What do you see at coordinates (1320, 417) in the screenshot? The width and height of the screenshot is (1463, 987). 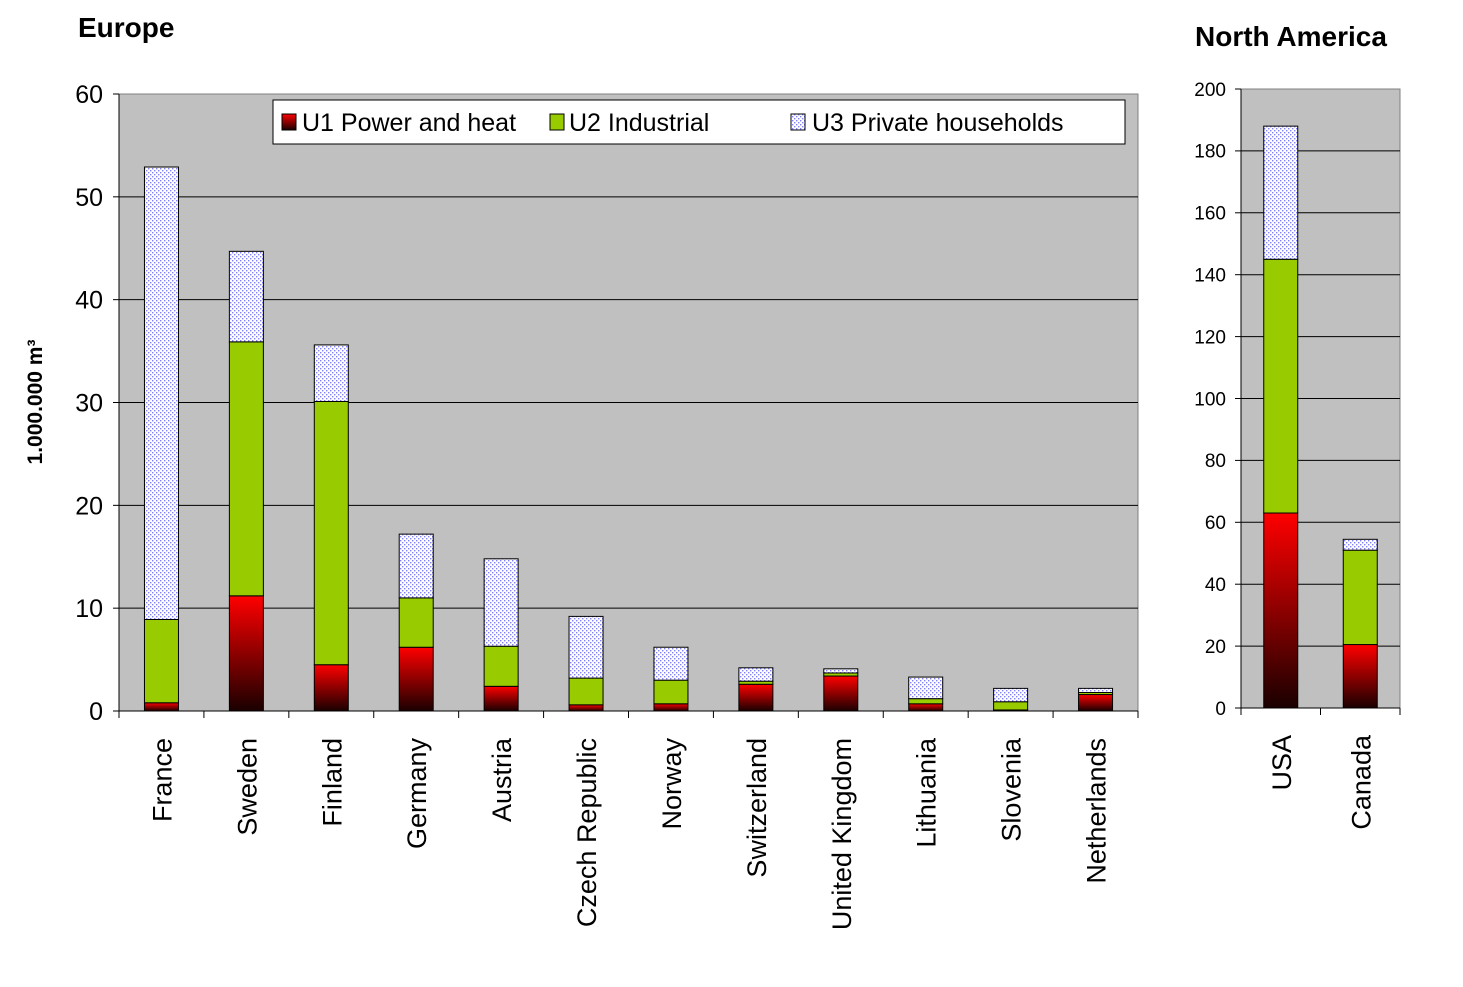 I see `north-america-bars` at bounding box center [1320, 417].